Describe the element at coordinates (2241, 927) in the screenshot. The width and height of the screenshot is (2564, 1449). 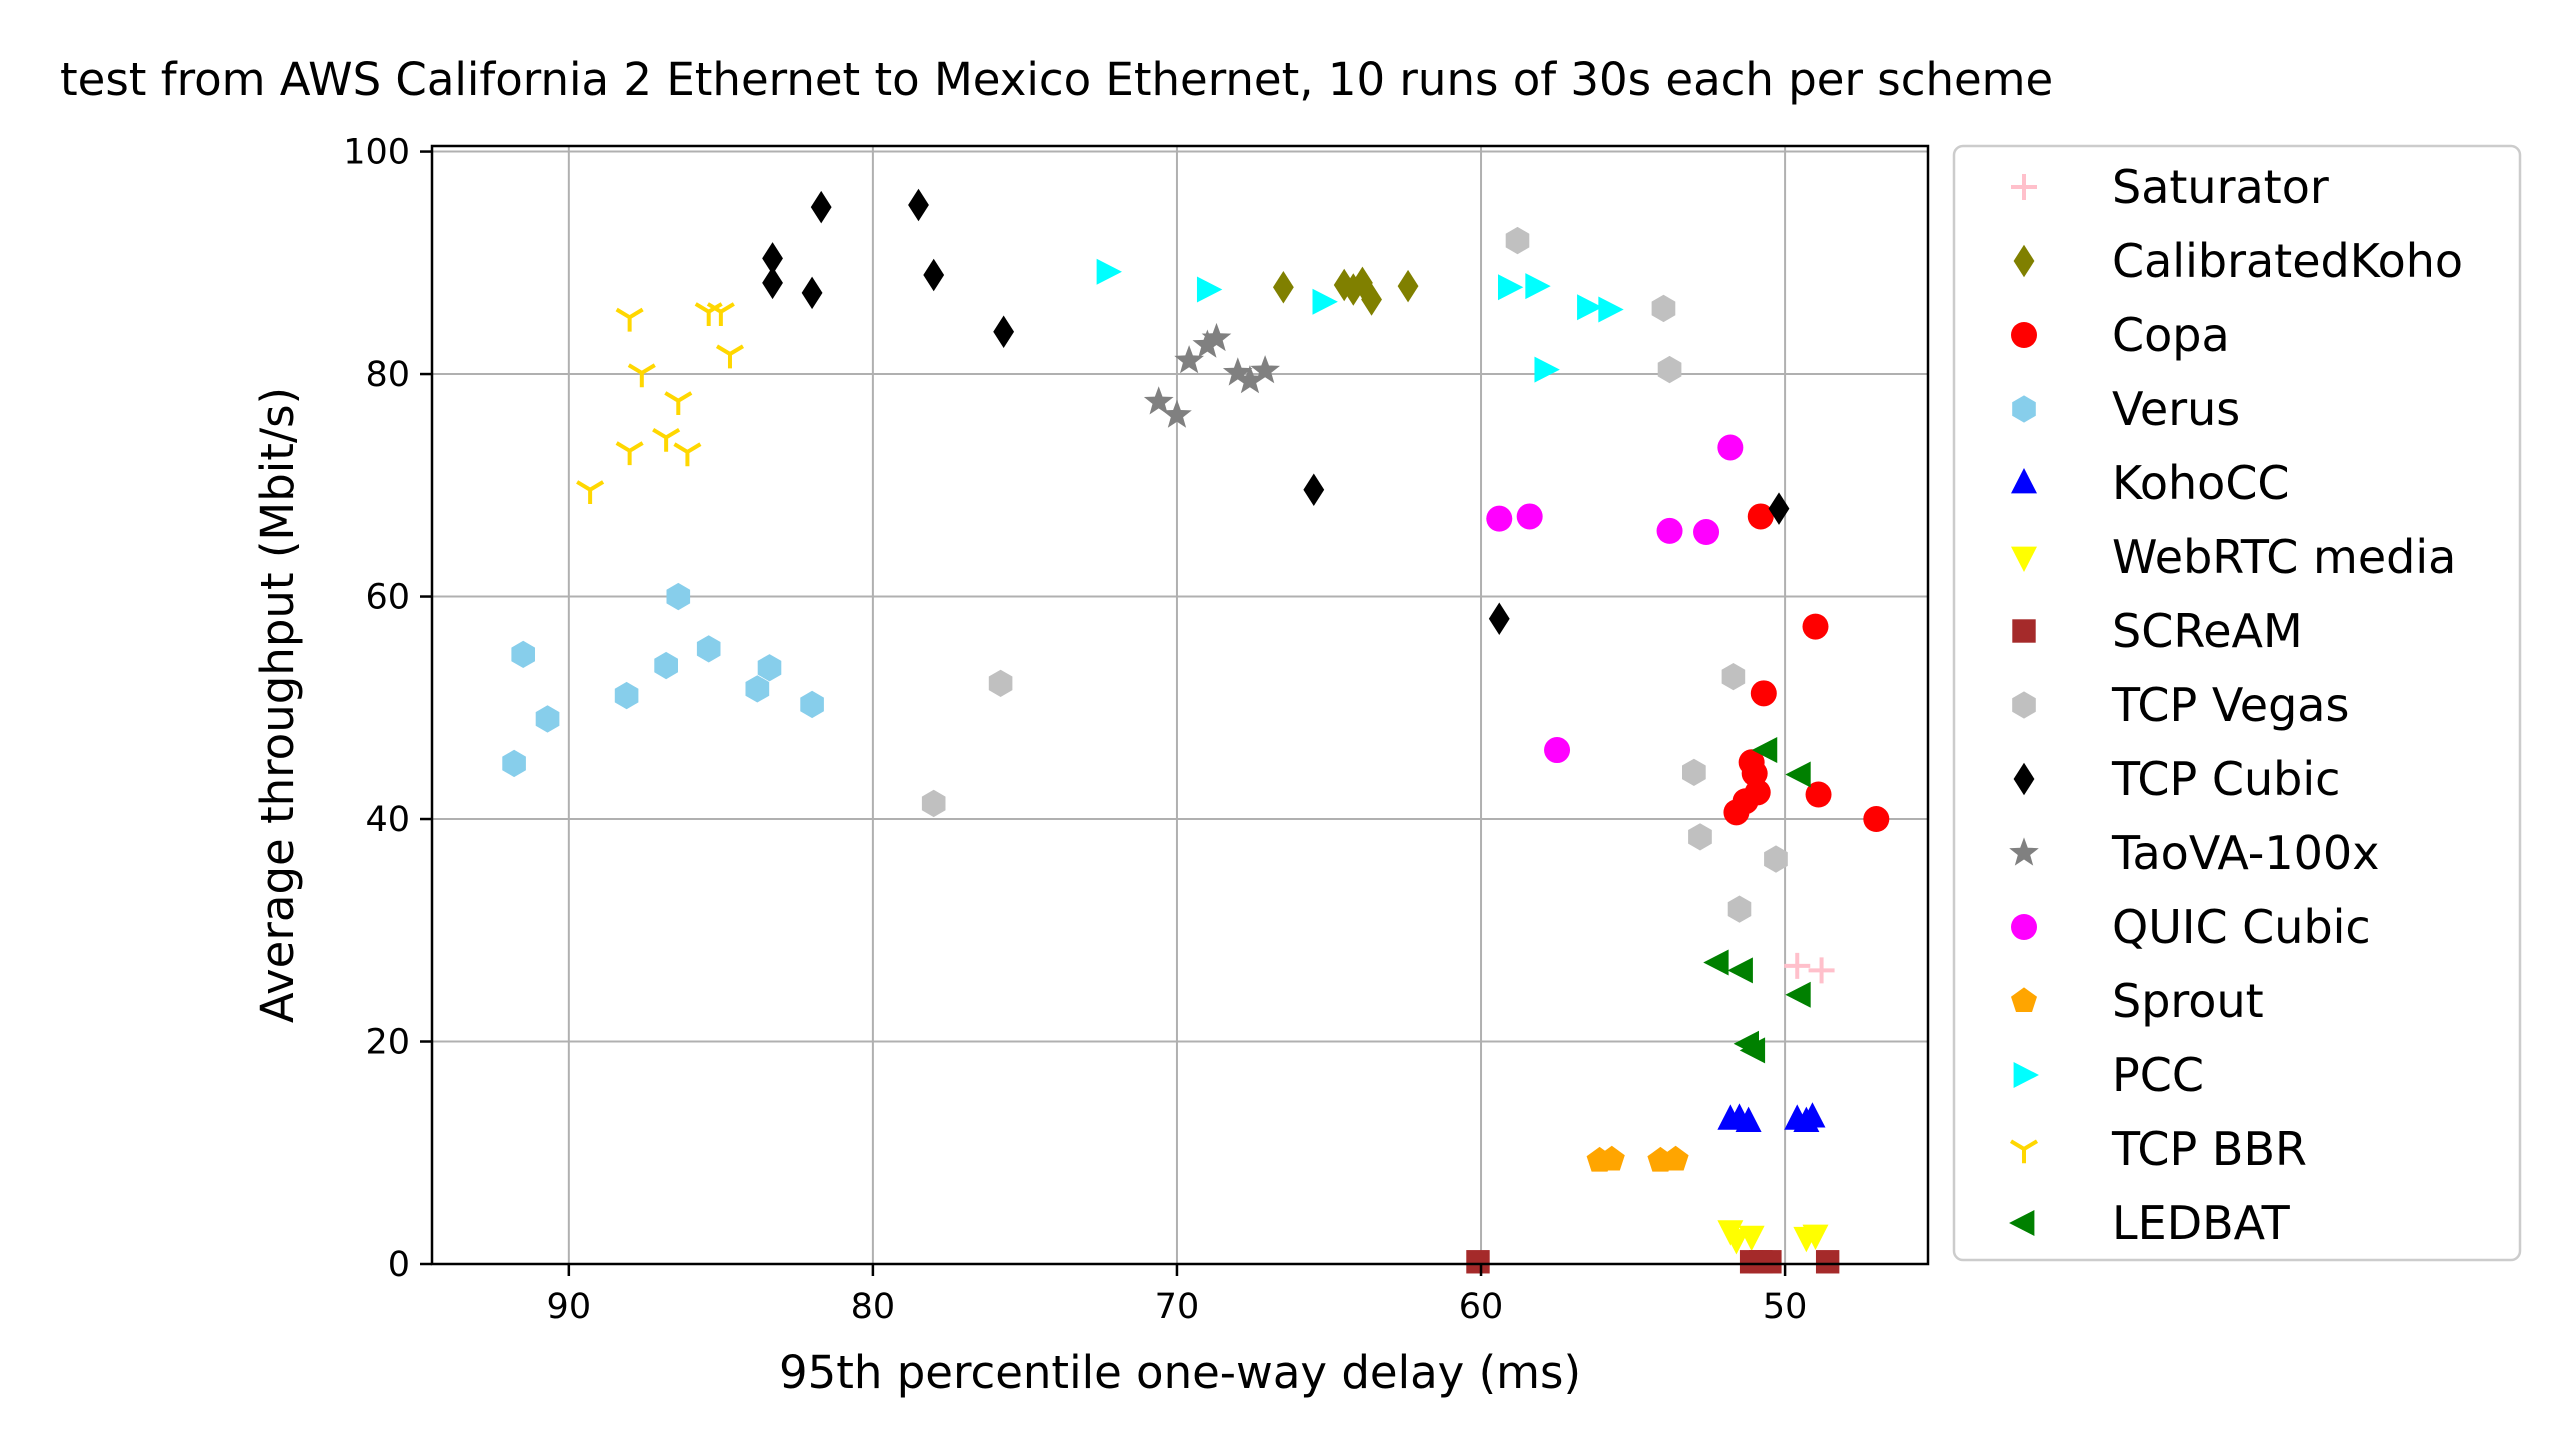
I see `legend-label: QUIC Cubic` at that location.